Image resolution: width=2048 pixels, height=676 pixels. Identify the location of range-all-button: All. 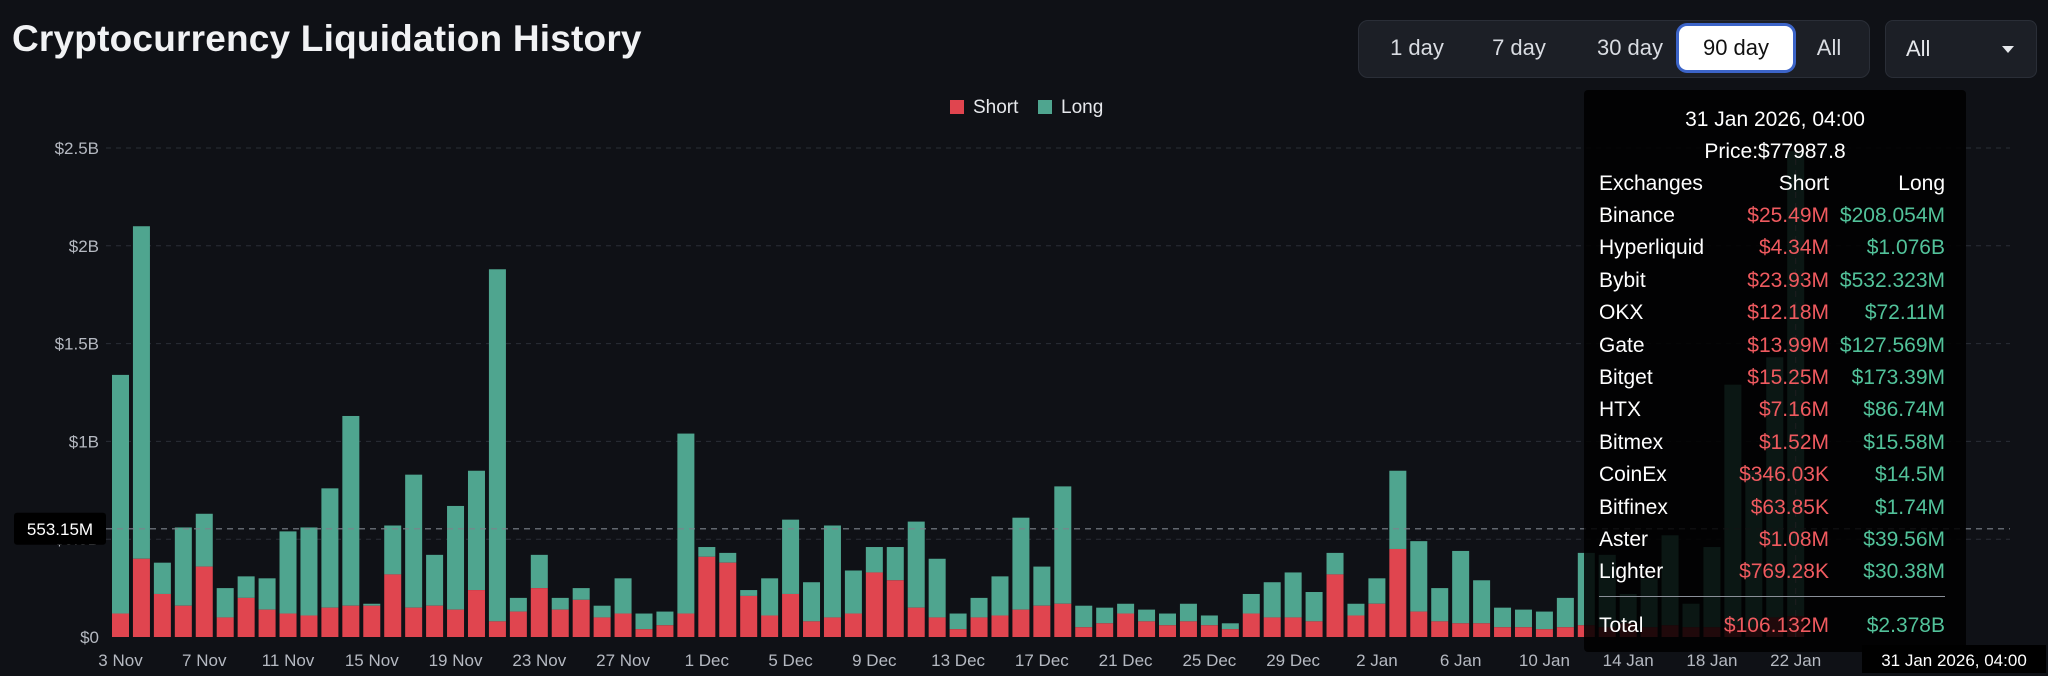
(1829, 47).